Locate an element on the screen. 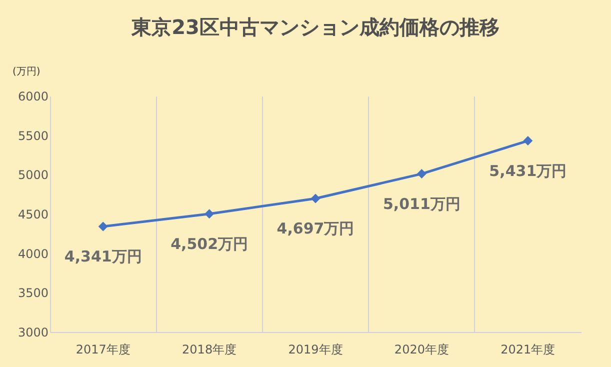 The image size is (611, 367). data-label: 5,431万円 is located at coordinates (528, 171).